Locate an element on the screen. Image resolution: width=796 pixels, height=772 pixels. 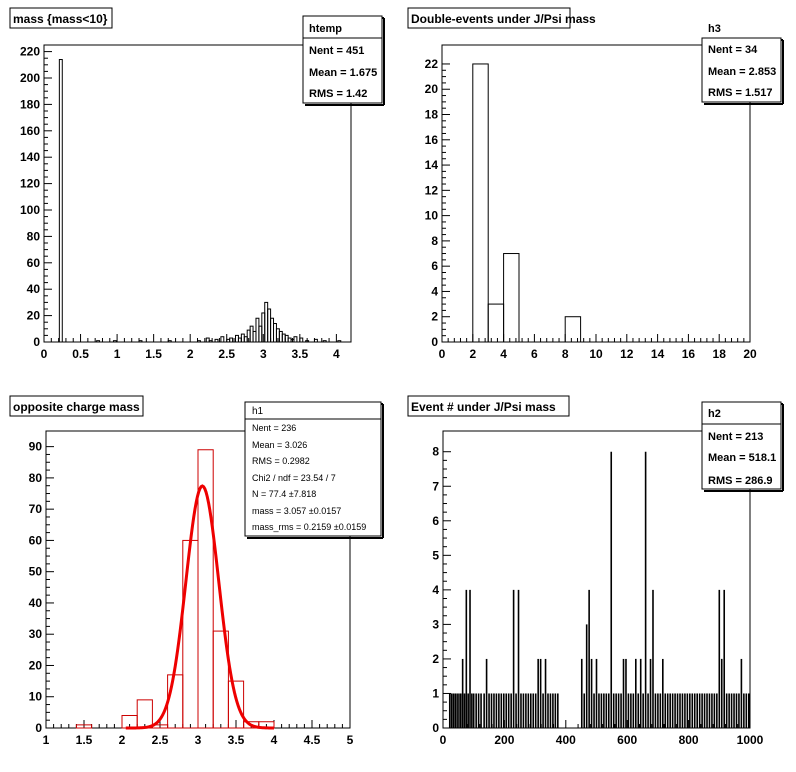
stats-line: Mean = 3.026 is located at coordinates (279, 445).